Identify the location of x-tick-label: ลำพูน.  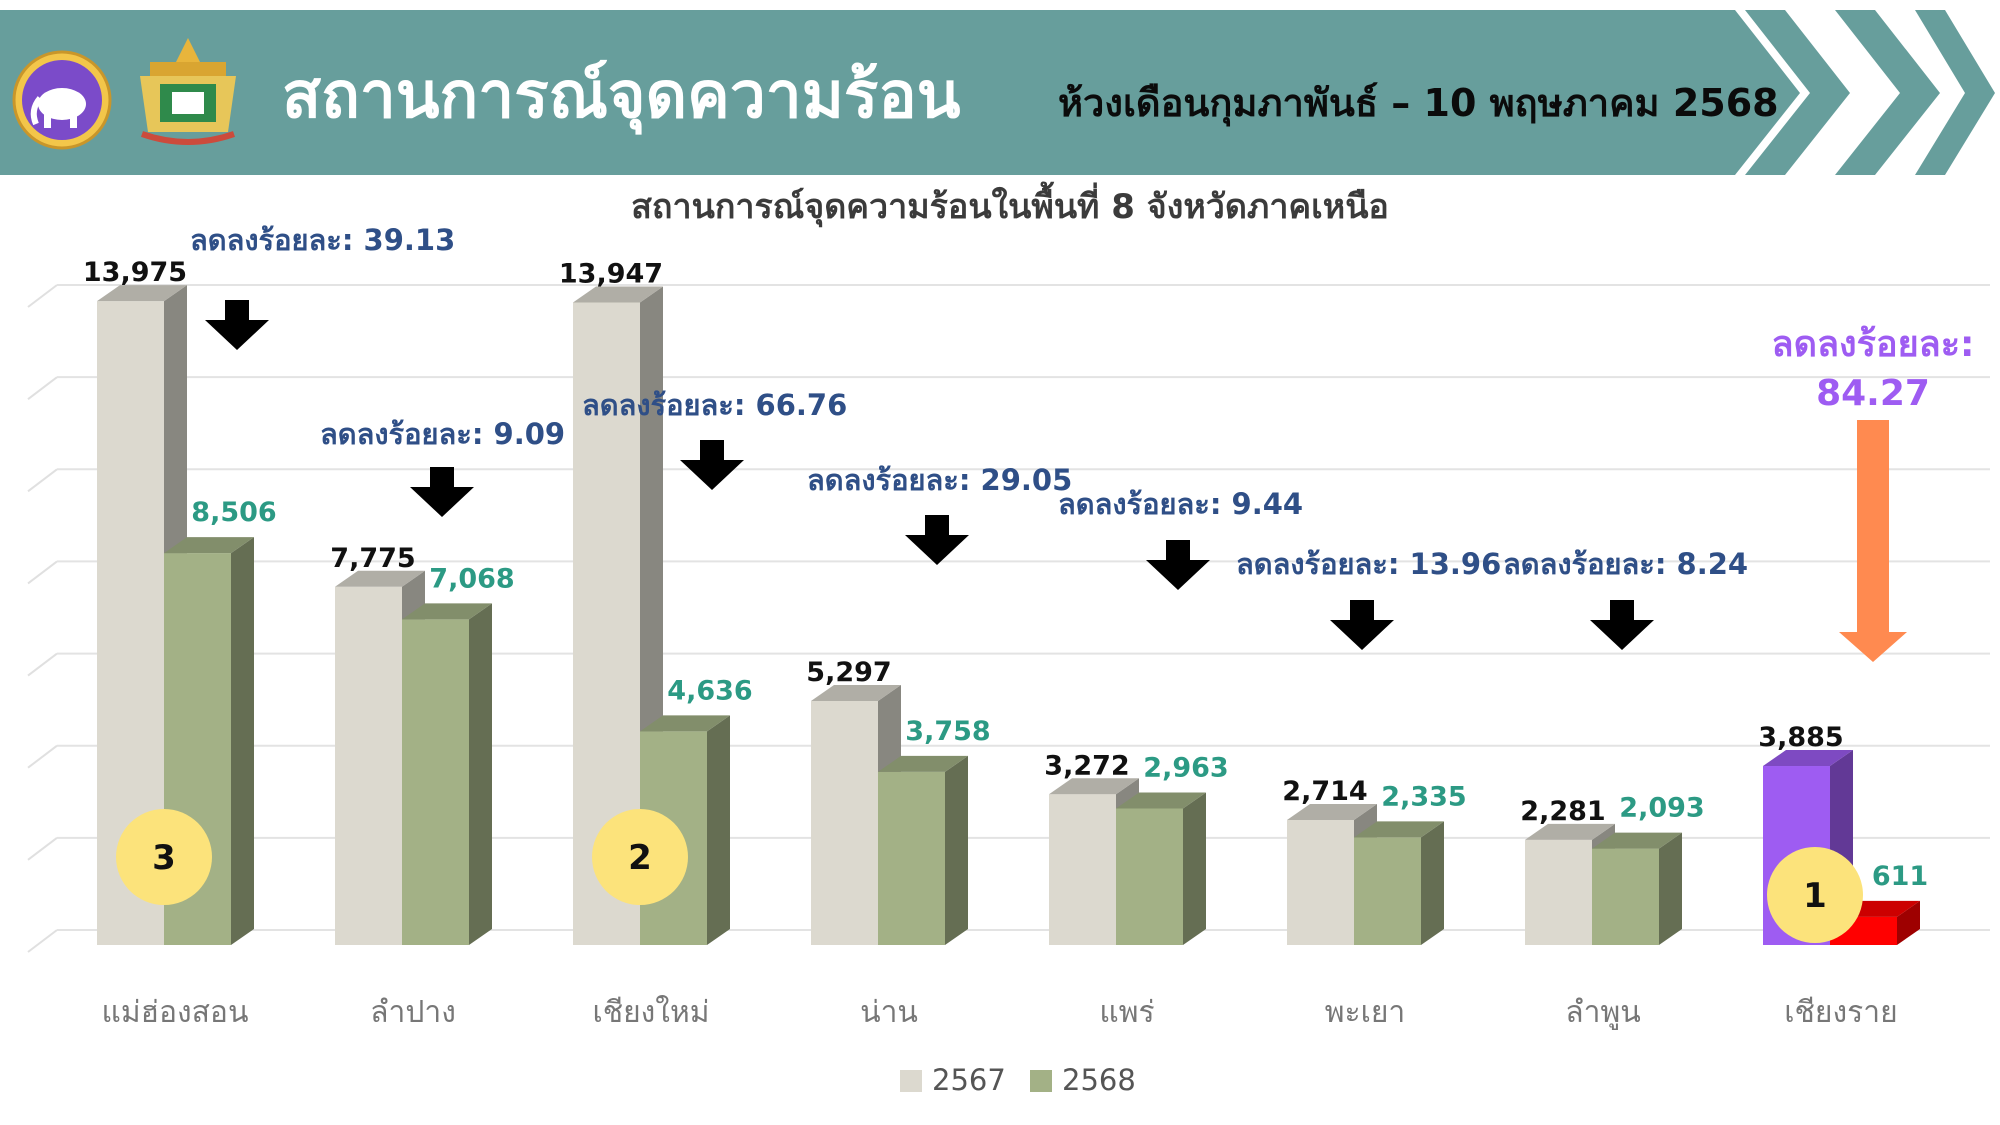
(1603, 1012).